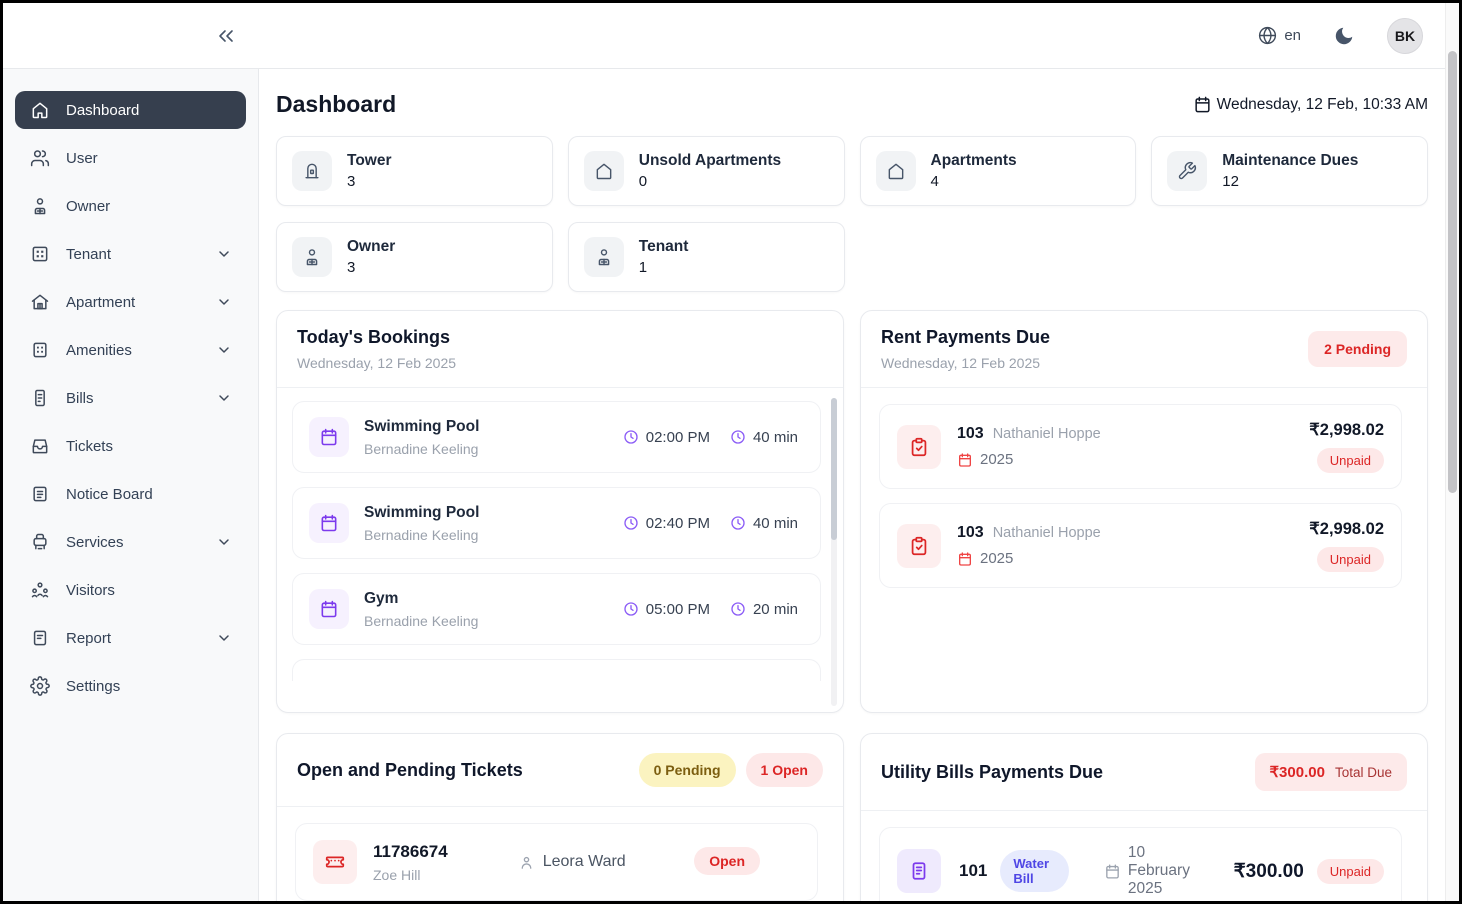 This screenshot has width=1462, height=904. I want to click on sidebar-item-services: Services, so click(130, 542).